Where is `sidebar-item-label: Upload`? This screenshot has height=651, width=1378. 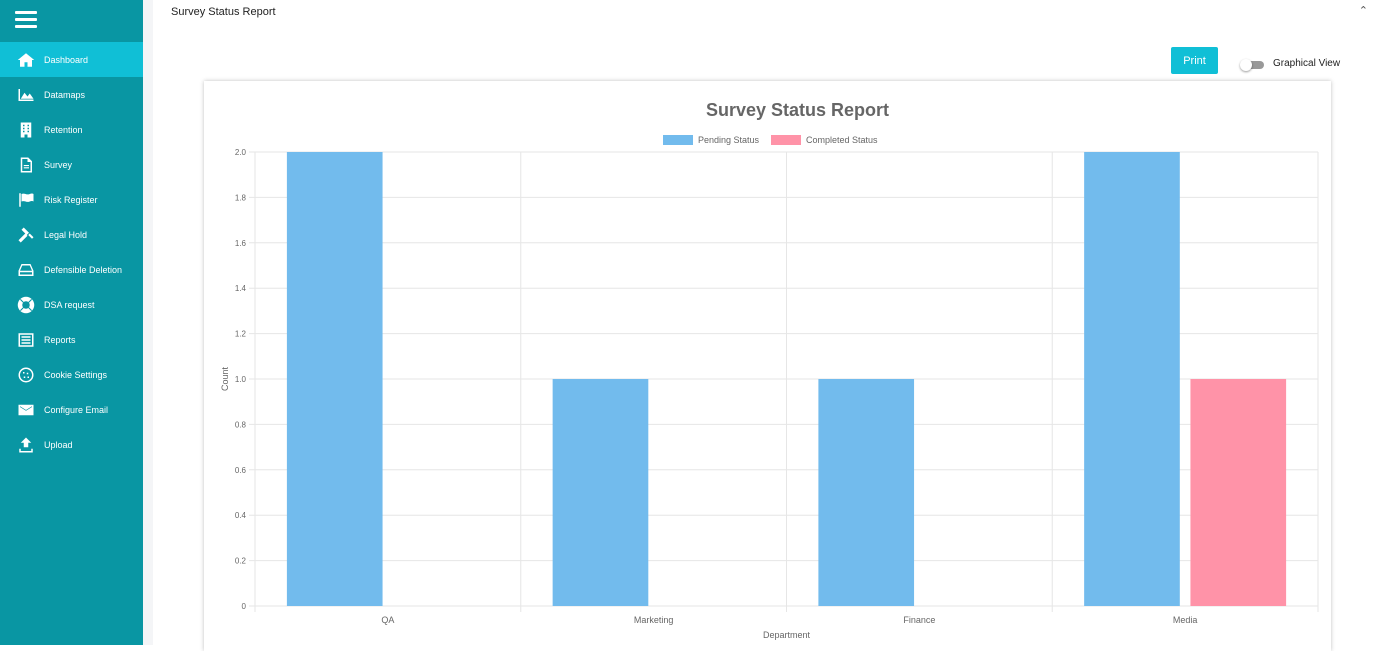 sidebar-item-label: Upload is located at coordinates (58, 444).